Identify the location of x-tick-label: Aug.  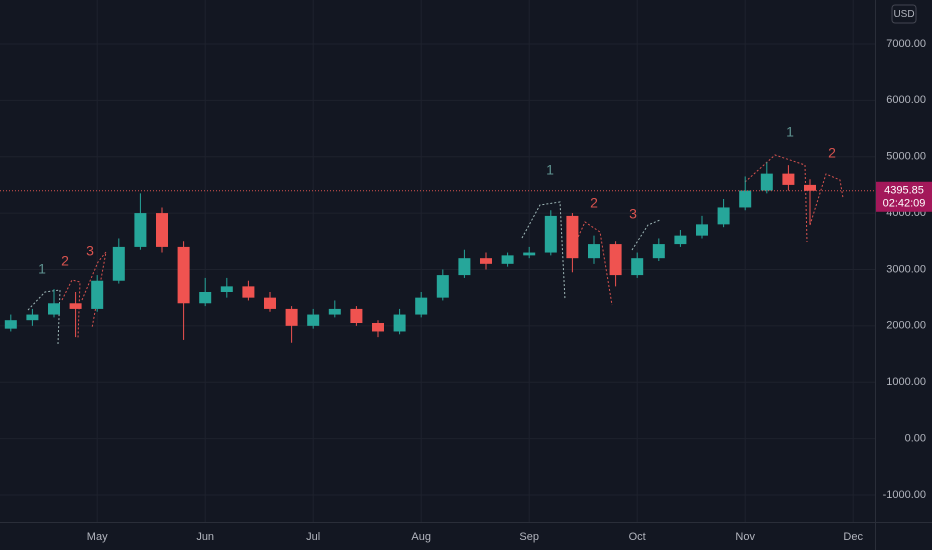
(421, 537).